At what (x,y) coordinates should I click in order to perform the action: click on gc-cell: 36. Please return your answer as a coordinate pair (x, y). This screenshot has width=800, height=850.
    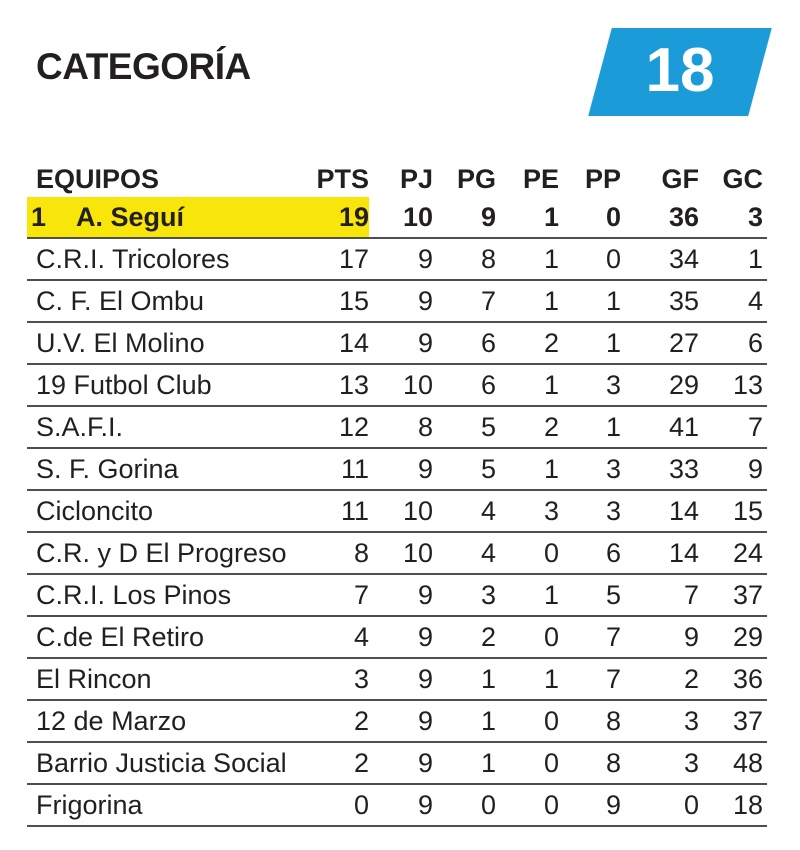
    Looking at the image, I should click on (747, 678).